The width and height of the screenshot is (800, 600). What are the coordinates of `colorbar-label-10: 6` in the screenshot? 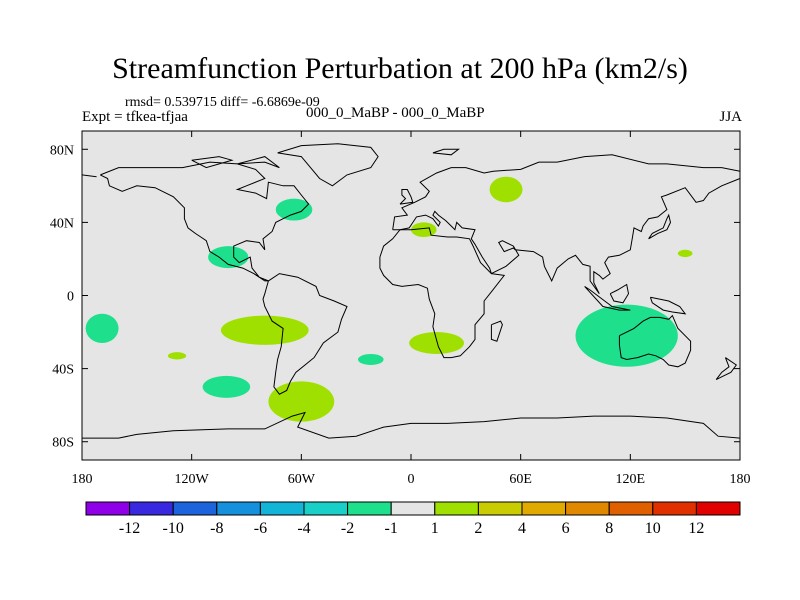 It's located at (566, 528).